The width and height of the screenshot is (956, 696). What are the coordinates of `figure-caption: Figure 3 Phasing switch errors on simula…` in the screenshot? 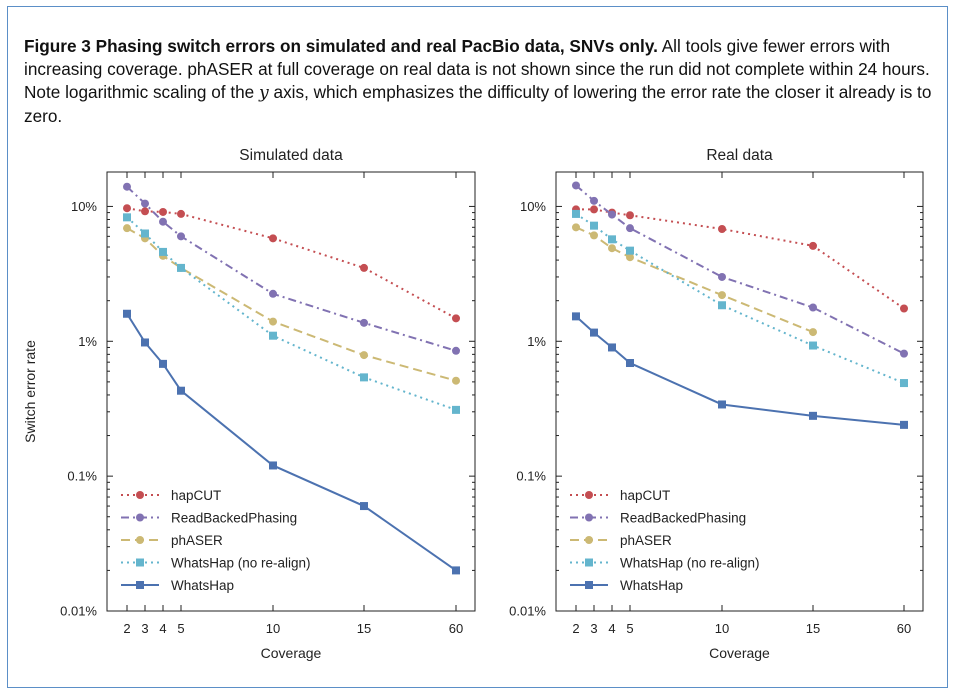 It's located at (479, 81).